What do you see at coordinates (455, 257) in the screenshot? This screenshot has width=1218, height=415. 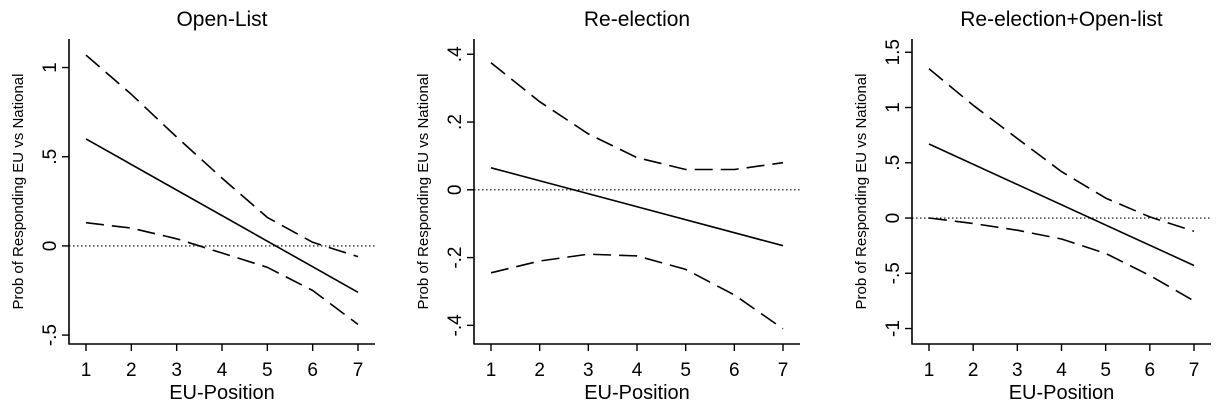 I see `y-tick-label: -.2` at bounding box center [455, 257].